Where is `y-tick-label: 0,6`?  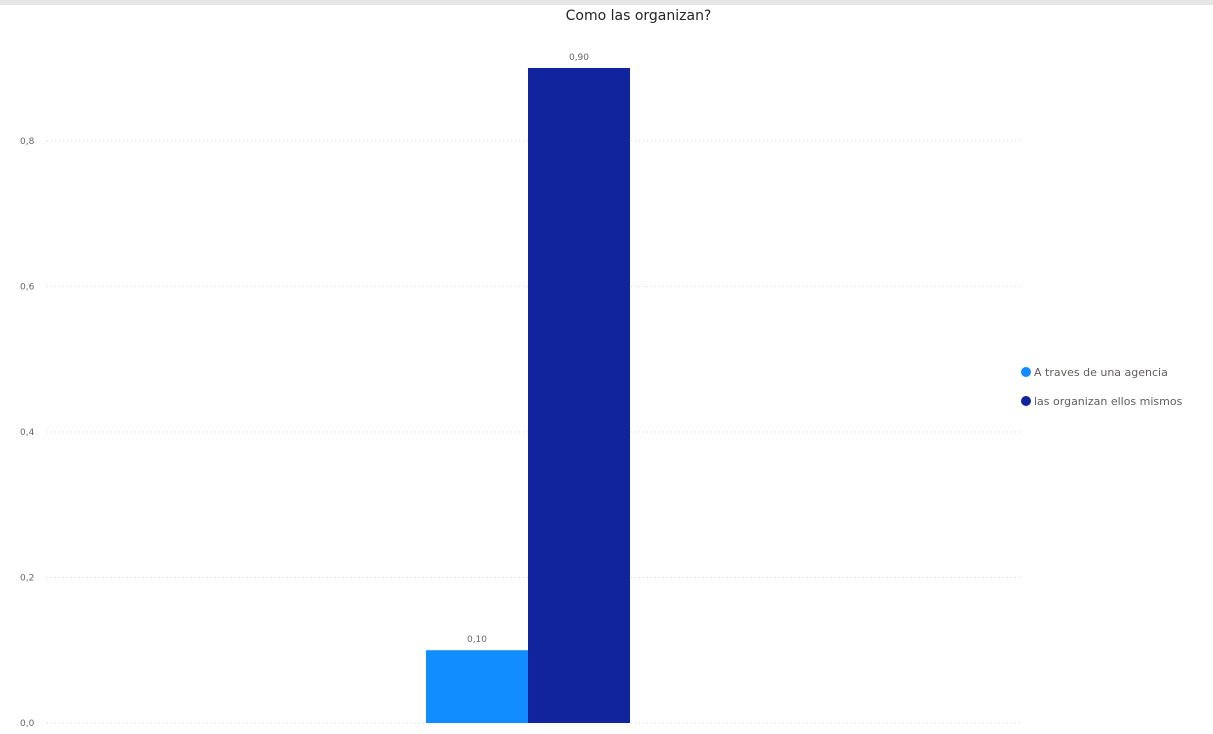
y-tick-label: 0,6 is located at coordinates (27, 287).